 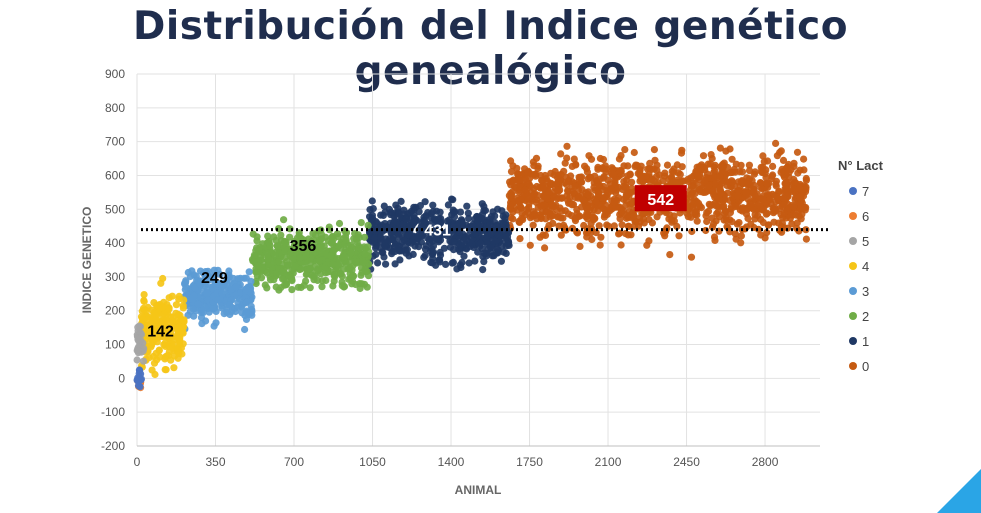 What do you see at coordinates (113, 446) in the screenshot?
I see `y-tick-label: -200` at bounding box center [113, 446].